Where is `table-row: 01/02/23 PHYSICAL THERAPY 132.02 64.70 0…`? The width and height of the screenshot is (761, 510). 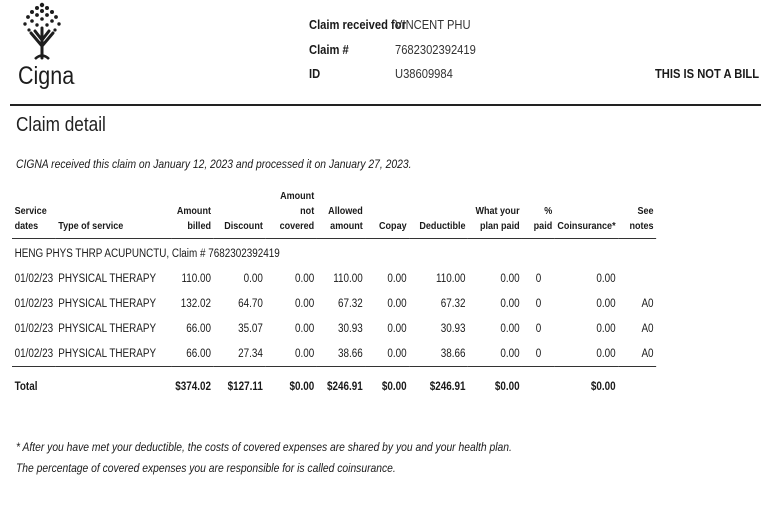
table-row: 01/02/23 PHYSICAL THERAPY 132.02 64.70 0… is located at coordinates (334, 303).